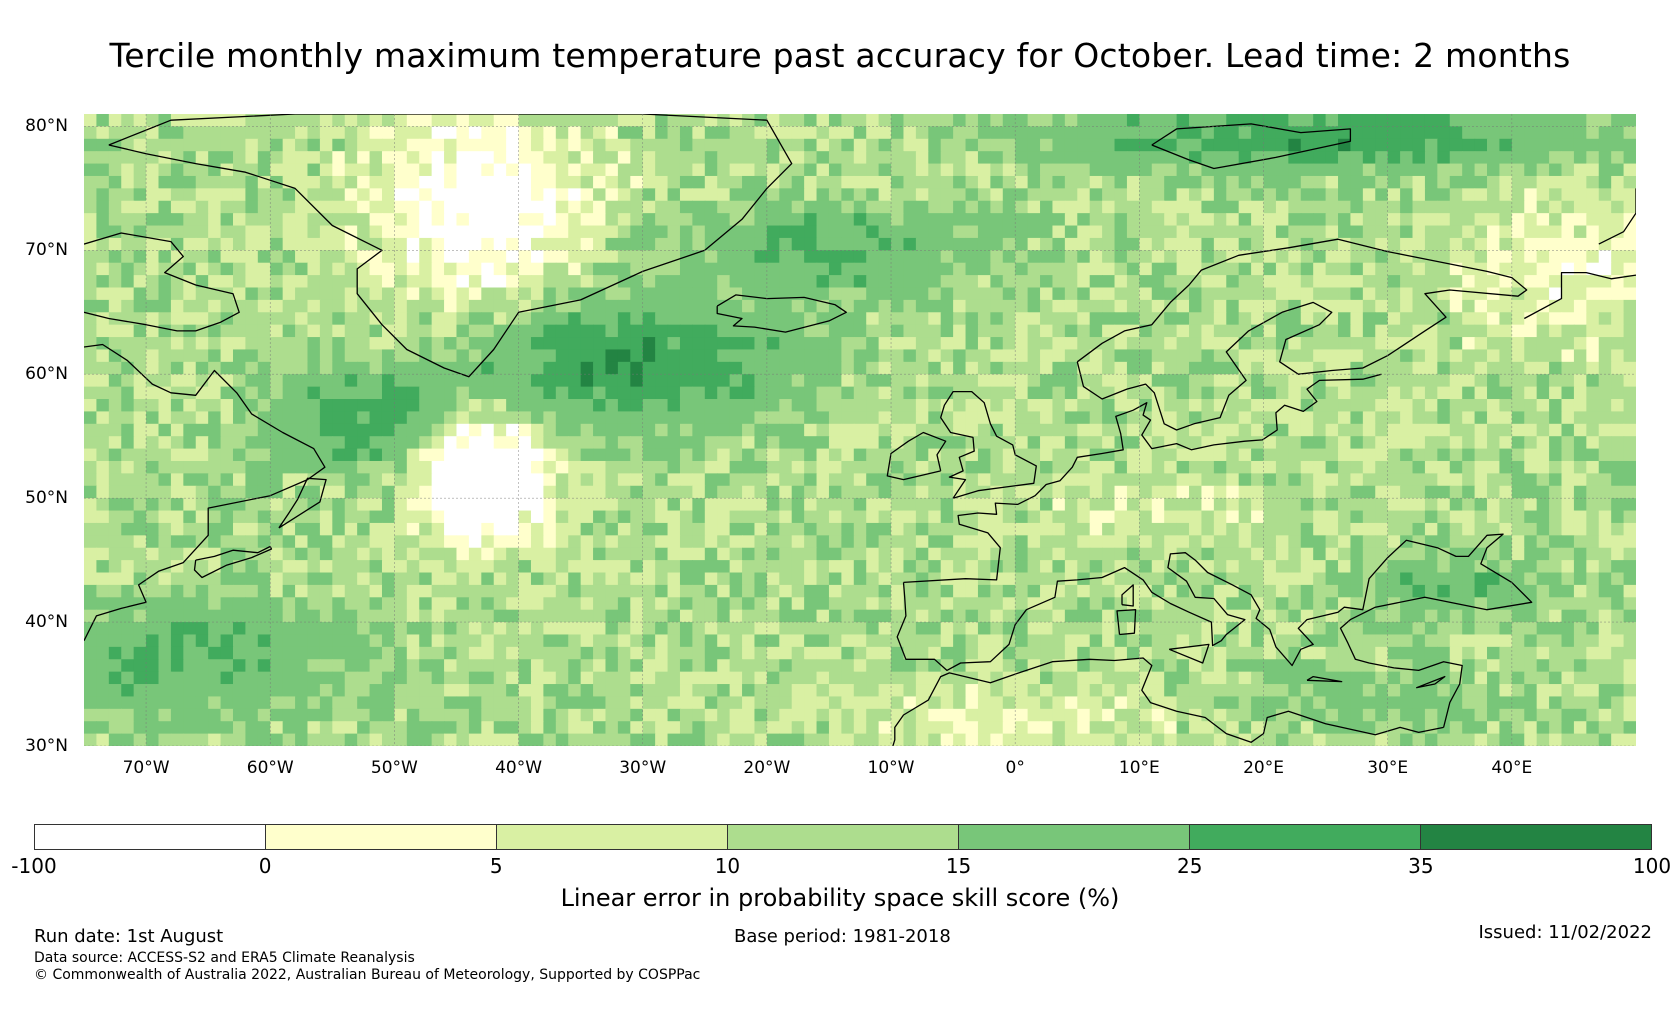 Image resolution: width=1680 pixels, height=1020 pixels. I want to click on lon-tick-label: 50°W, so click(394, 768).